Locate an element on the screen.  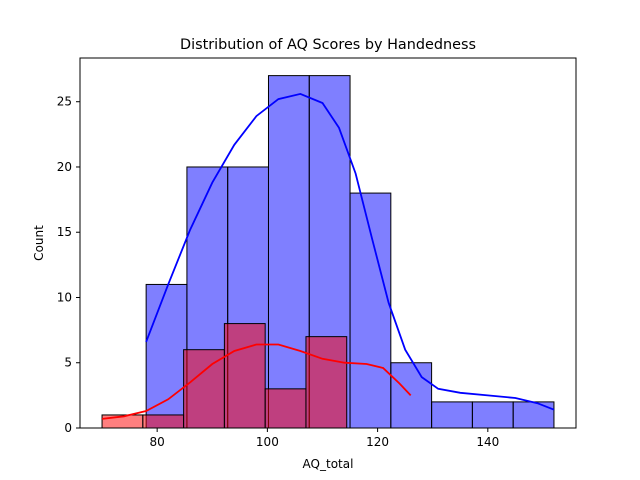
y-axis-label: Count is located at coordinates (39, 243).